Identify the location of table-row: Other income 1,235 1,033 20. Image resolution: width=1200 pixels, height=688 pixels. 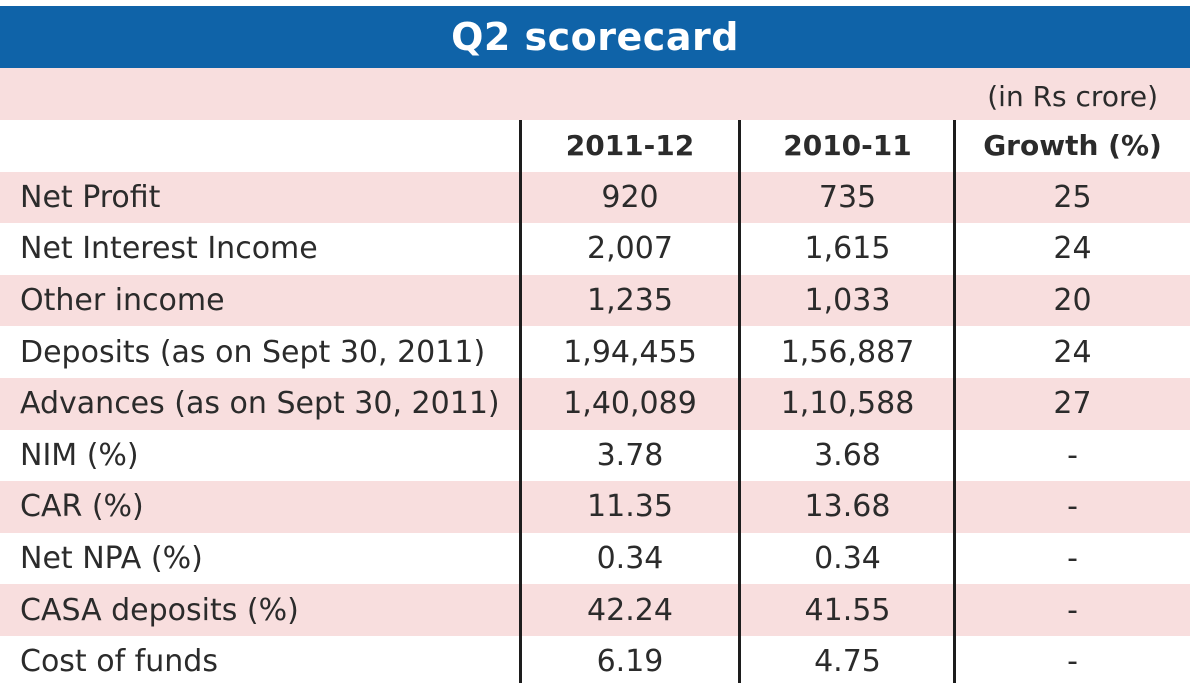
(595, 300).